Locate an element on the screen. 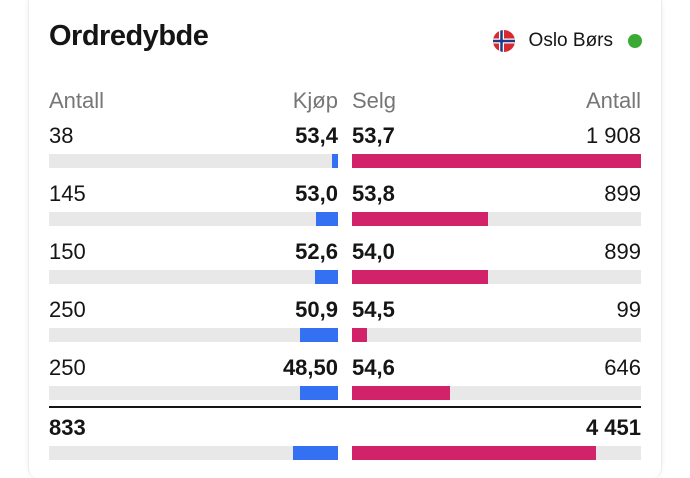 The width and height of the screenshot is (690, 478). total-ask-quantity: 4 451 is located at coordinates (613, 427).